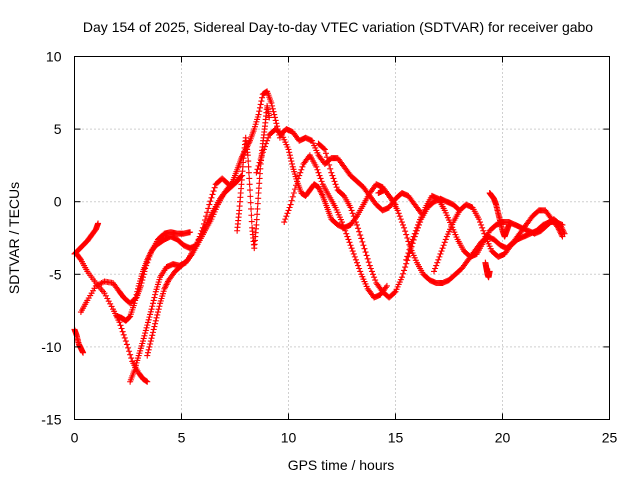 The width and height of the screenshot is (640, 480). What do you see at coordinates (75, 438) in the screenshot?
I see `x-tick-label: 0` at bounding box center [75, 438].